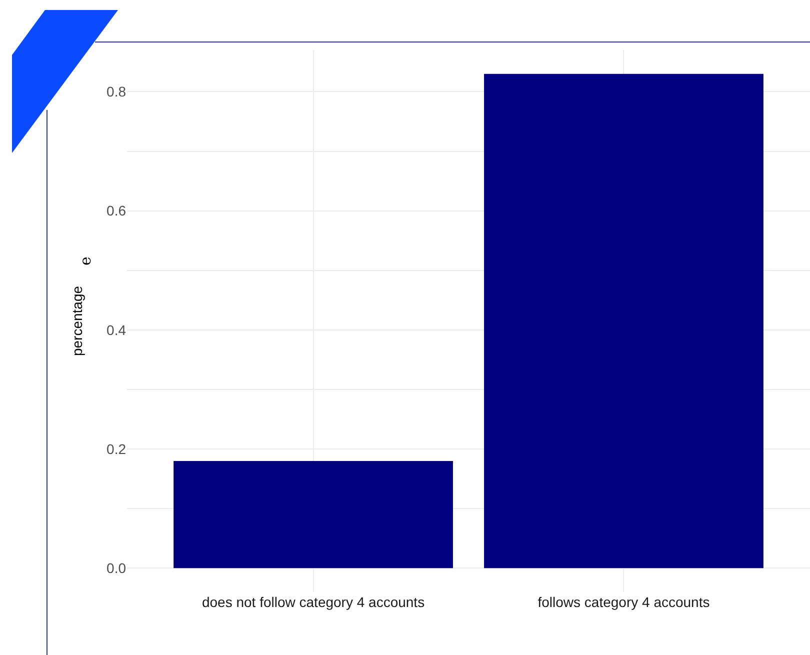 This screenshot has height=655, width=810. What do you see at coordinates (116, 210) in the screenshot?
I see `y-tick-label: 0.6` at bounding box center [116, 210].